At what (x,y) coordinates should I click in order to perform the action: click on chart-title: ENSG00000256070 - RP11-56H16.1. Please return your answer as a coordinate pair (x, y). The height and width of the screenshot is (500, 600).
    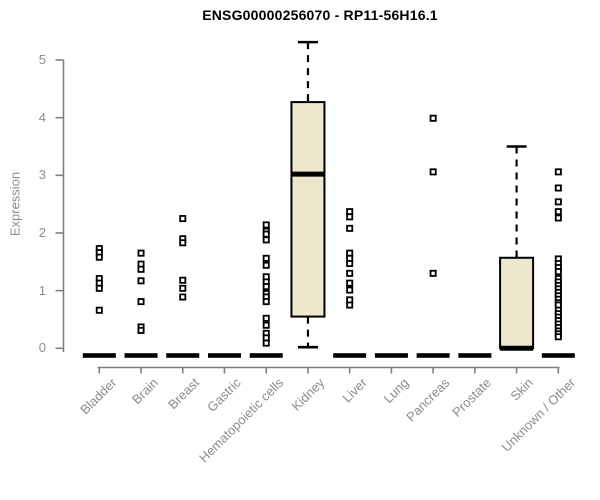
    Looking at the image, I should click on (320, 15).